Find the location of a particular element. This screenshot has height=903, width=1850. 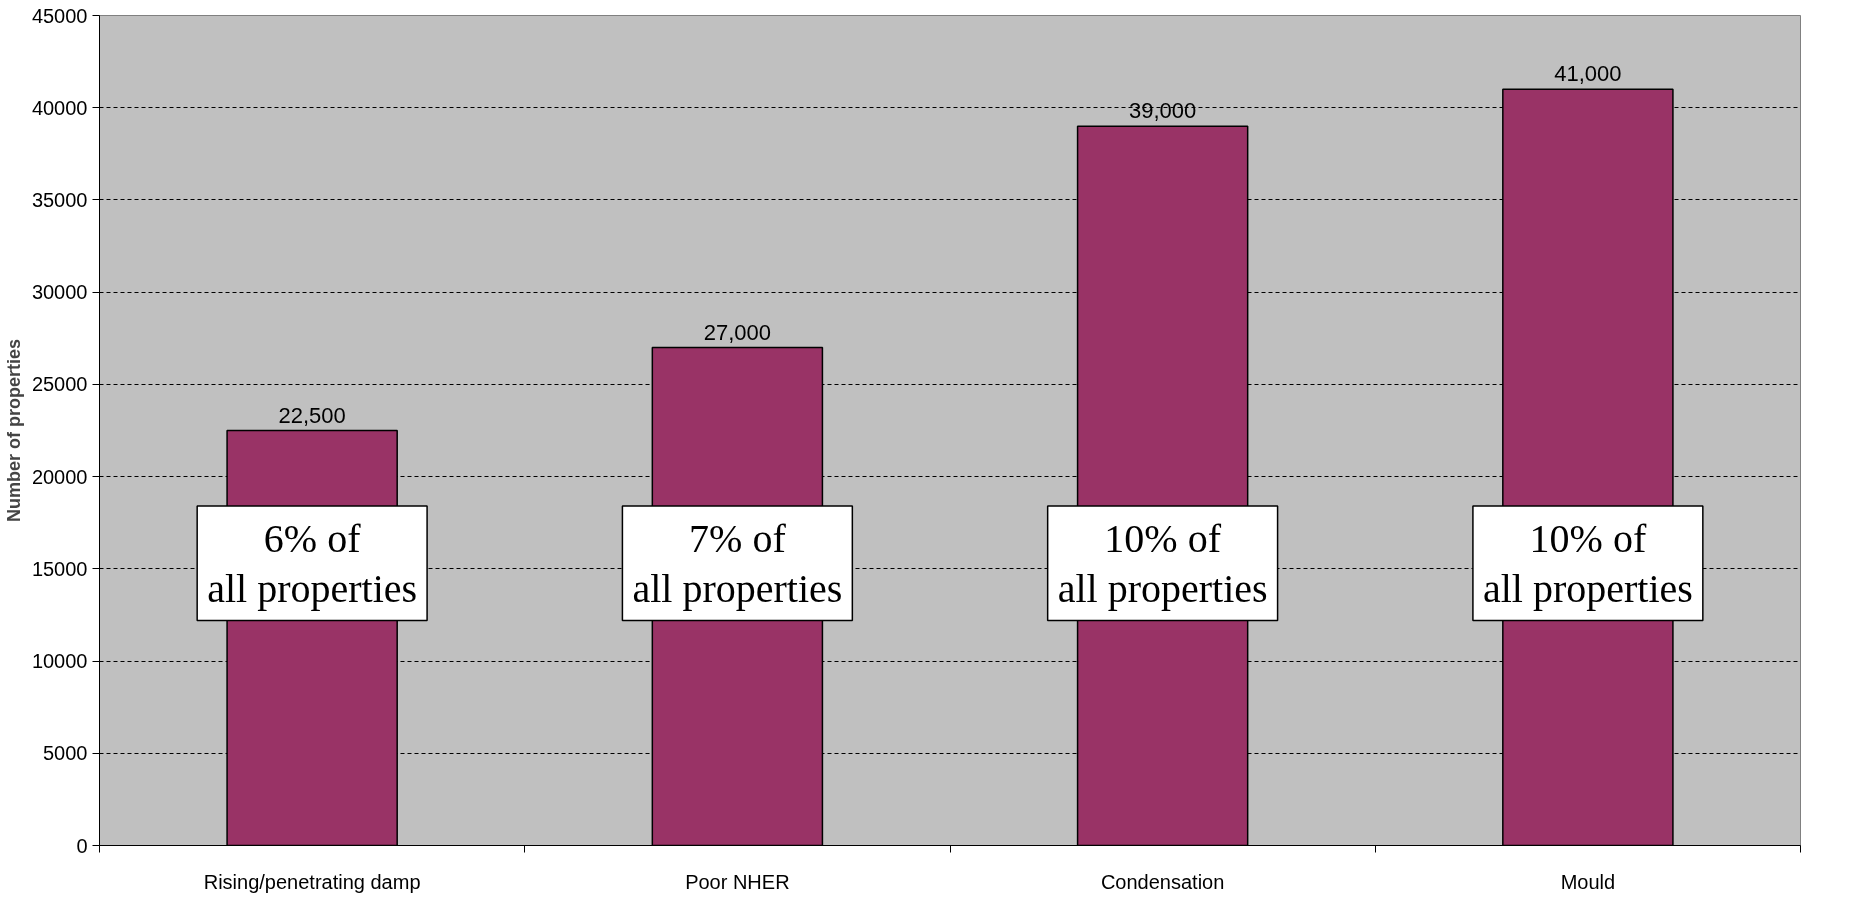

y-tick-label: 35000 is located at coordinates (59, 199).